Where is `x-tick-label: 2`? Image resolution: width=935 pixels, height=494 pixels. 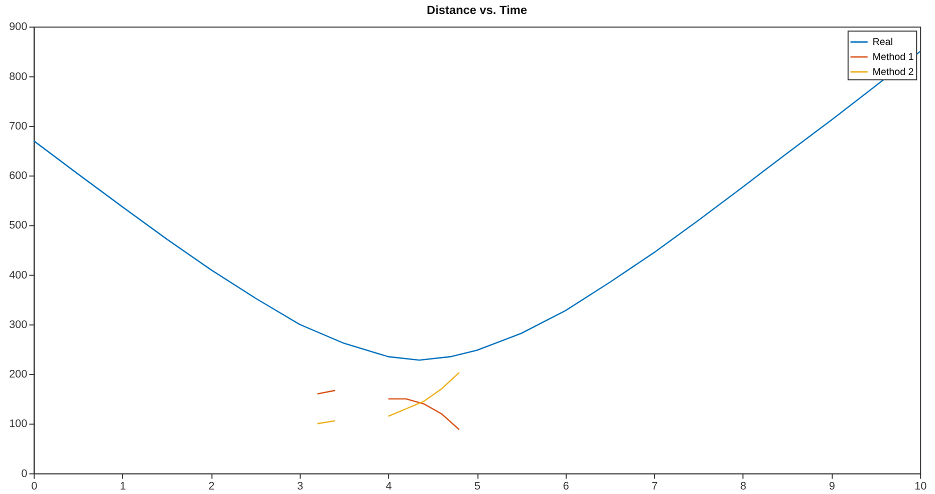 x-tick-label: 2 is located at coordinates (211, 486).